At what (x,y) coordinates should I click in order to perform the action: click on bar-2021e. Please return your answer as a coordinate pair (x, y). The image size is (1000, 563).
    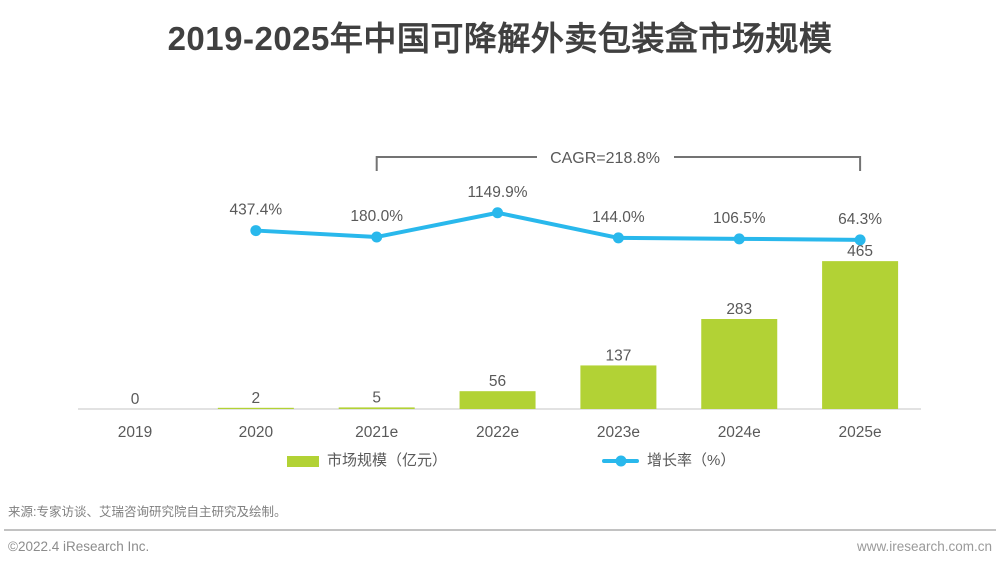
    Looking at the image, I should click on (376, 408).